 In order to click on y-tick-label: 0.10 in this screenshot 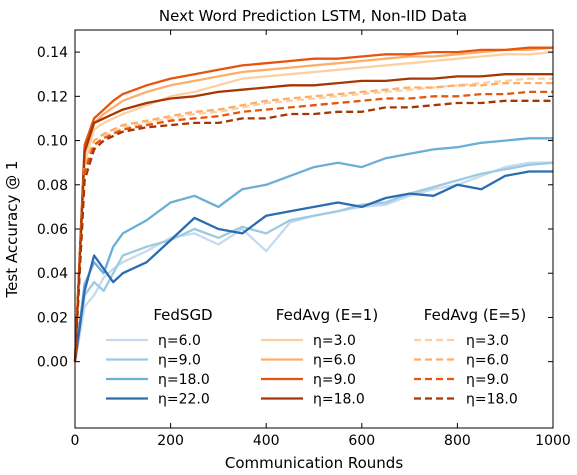, I will do `click(52, 142)`.